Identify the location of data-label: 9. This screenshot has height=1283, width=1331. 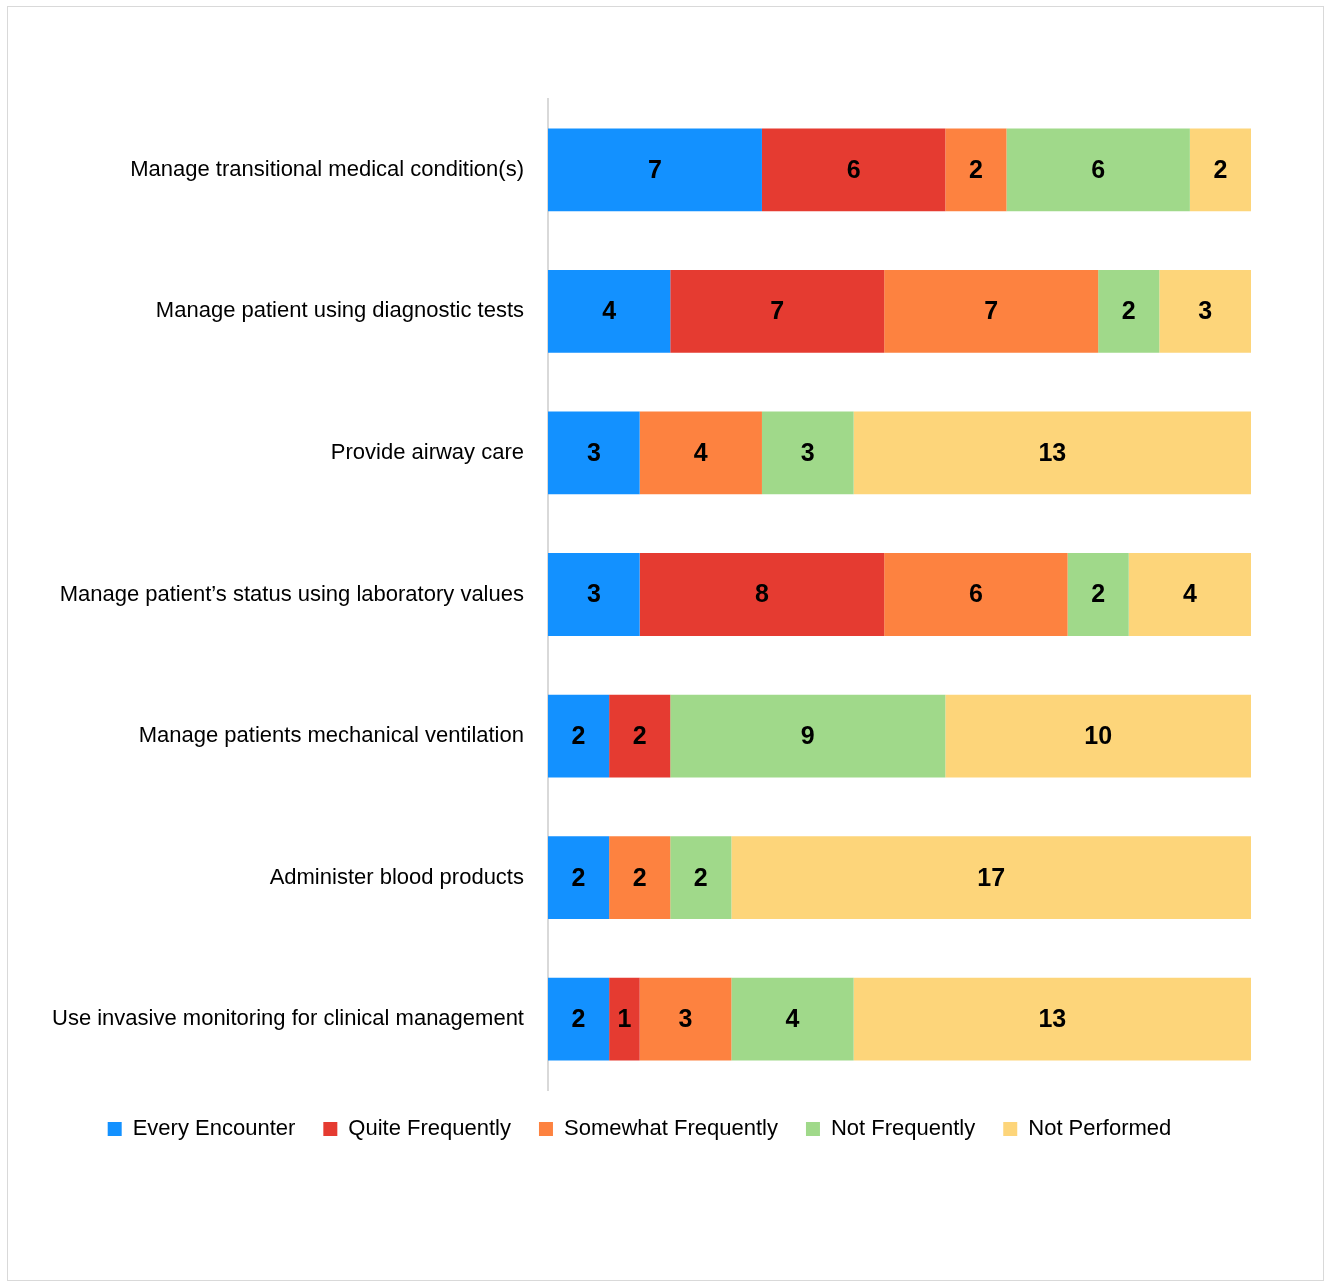
(807, 734).